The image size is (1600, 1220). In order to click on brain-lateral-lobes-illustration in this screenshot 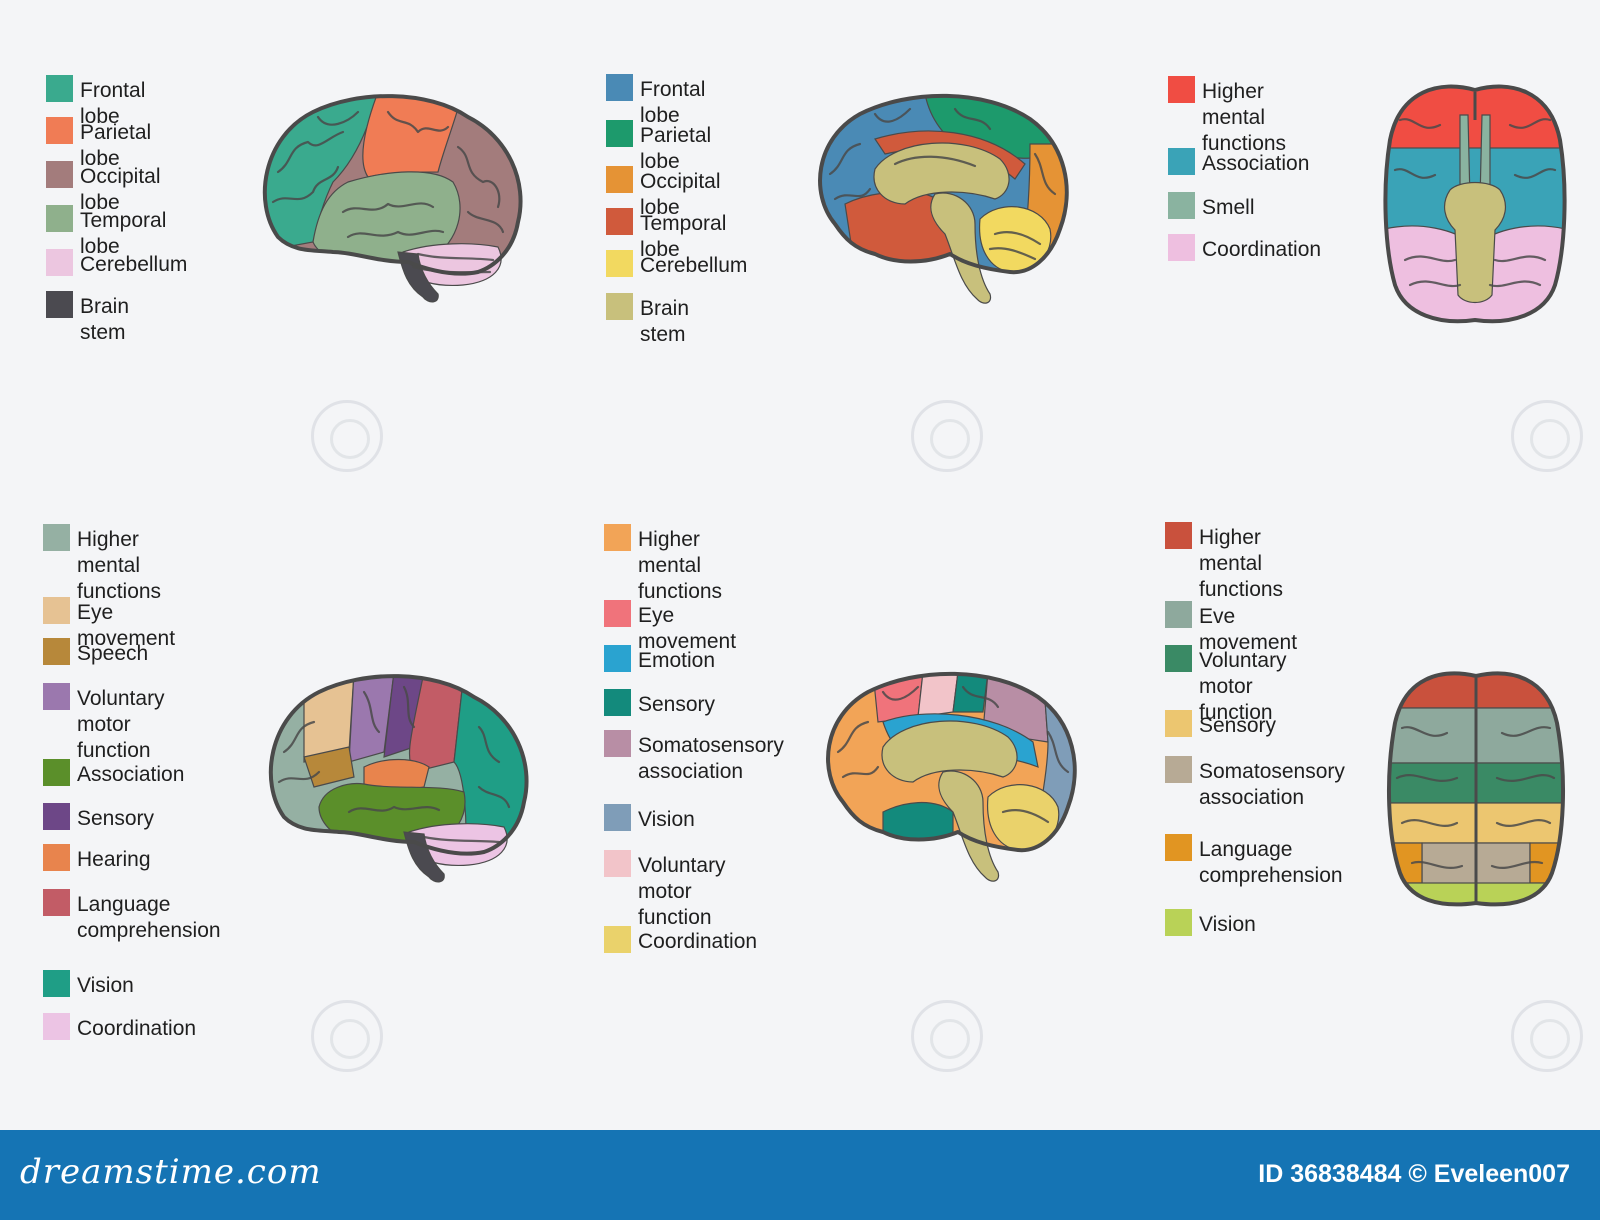, I will do `click(392, 198)`.